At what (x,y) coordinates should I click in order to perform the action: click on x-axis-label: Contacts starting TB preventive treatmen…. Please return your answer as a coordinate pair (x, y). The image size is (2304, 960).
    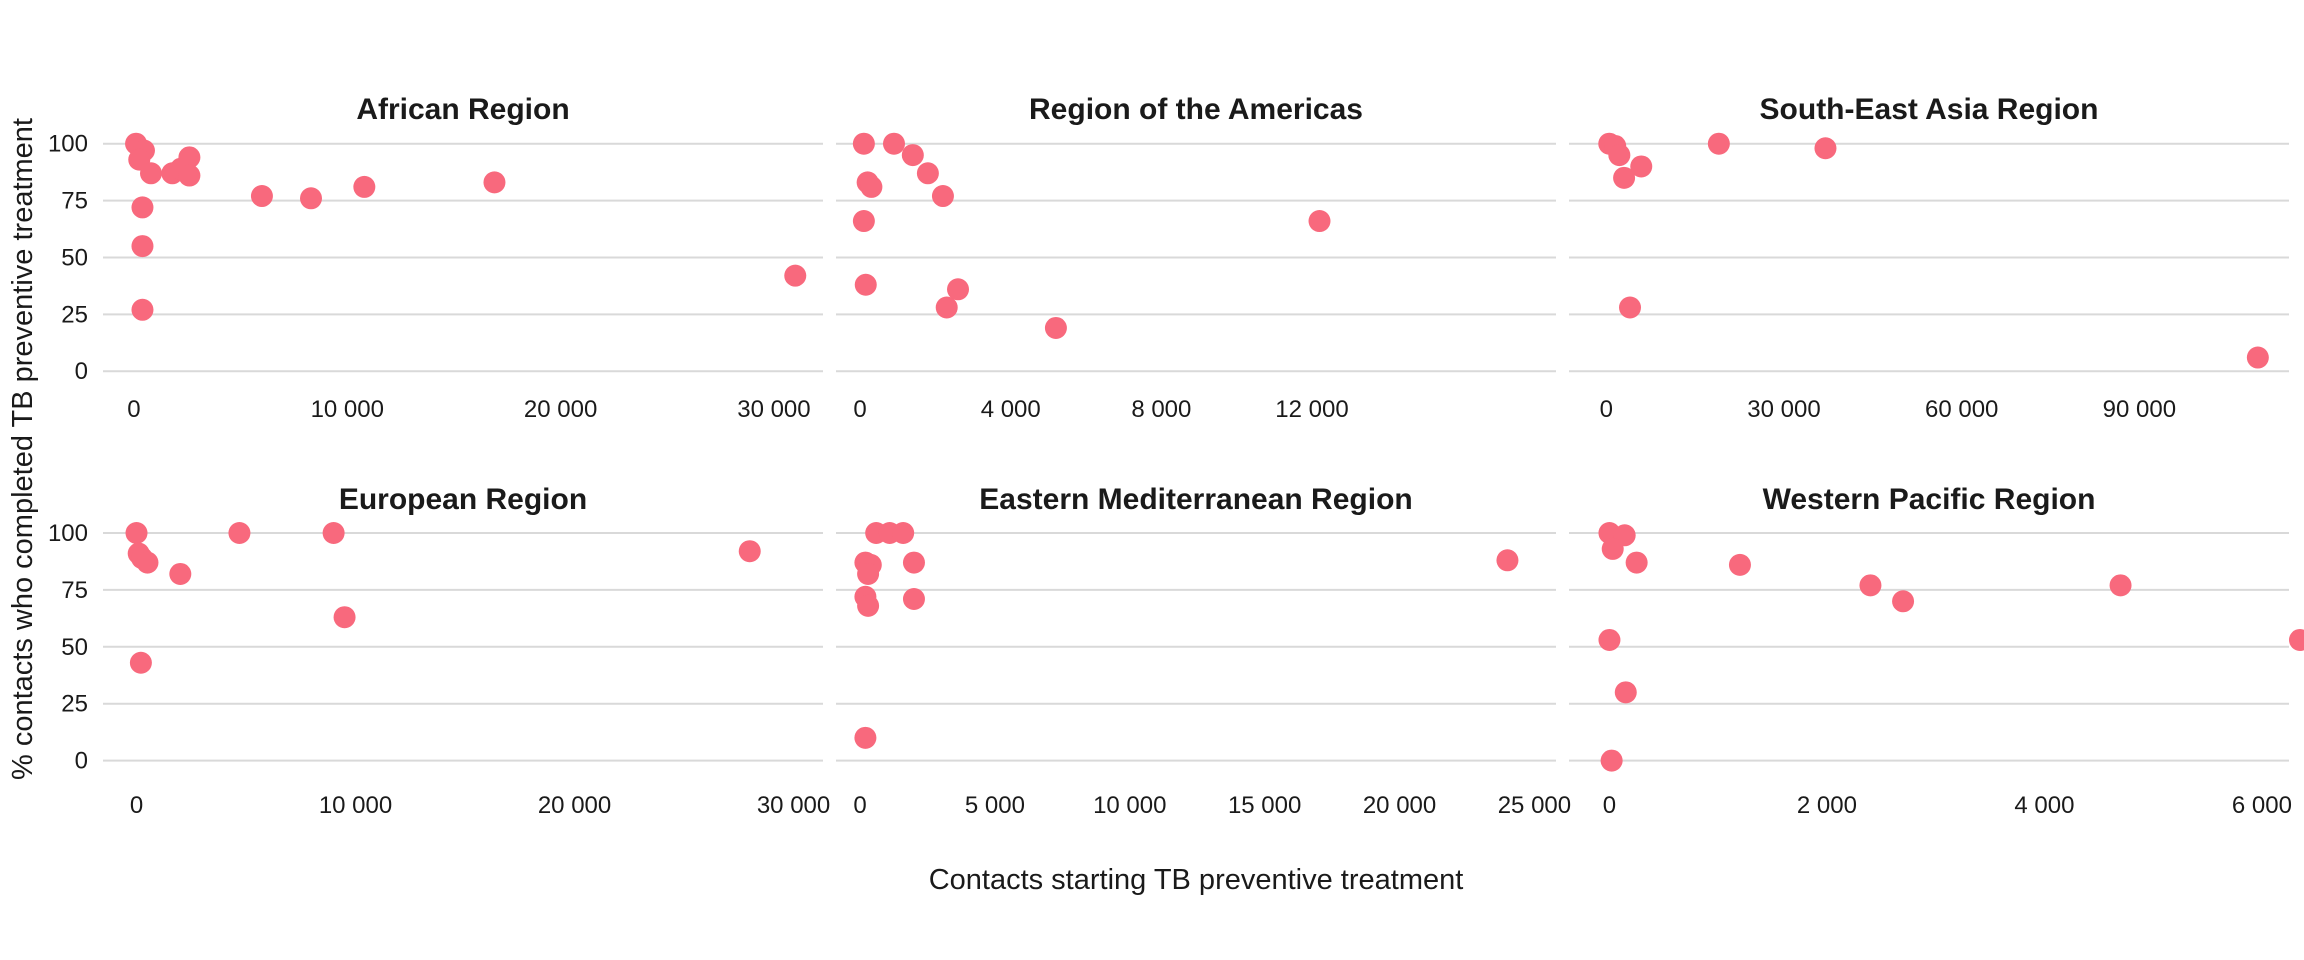
    Looking at the image, I should click on (1196, 880).